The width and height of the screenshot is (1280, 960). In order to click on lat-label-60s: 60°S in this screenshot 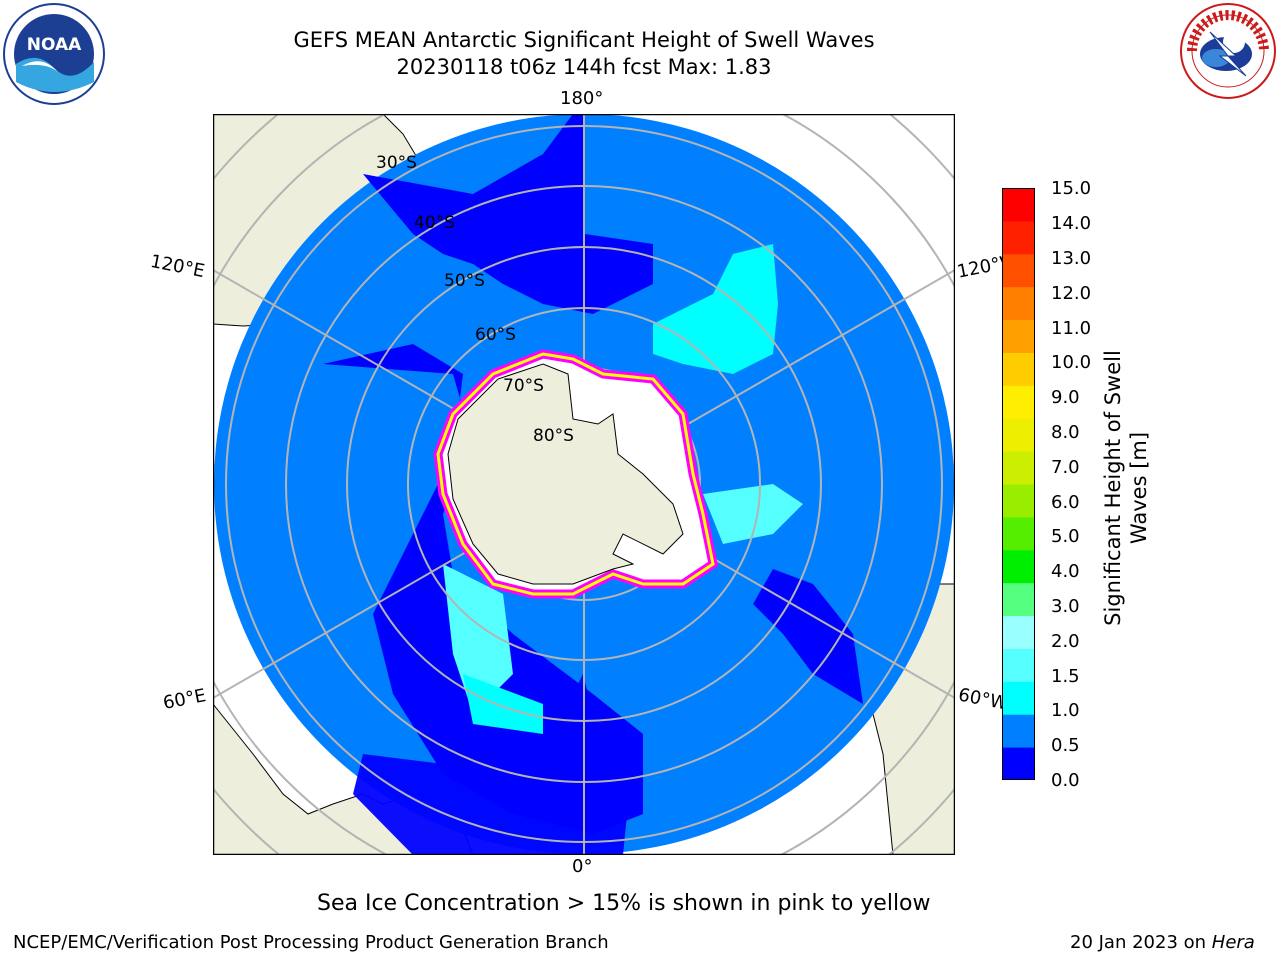, I will do `click(495, 335)`.